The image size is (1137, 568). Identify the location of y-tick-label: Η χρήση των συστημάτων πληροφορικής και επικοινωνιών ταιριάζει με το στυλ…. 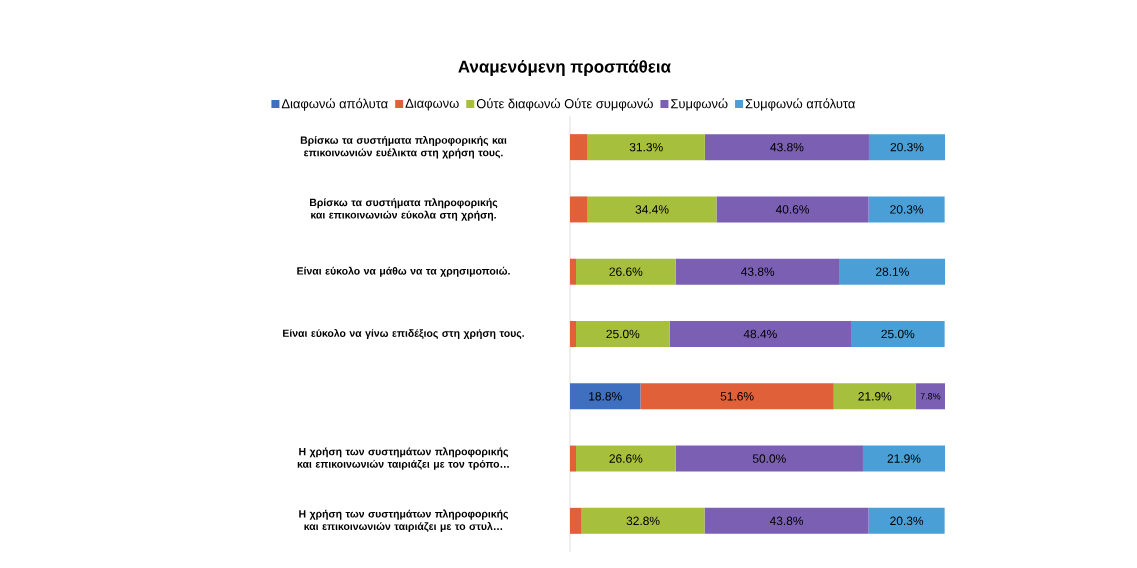
(404, 521).